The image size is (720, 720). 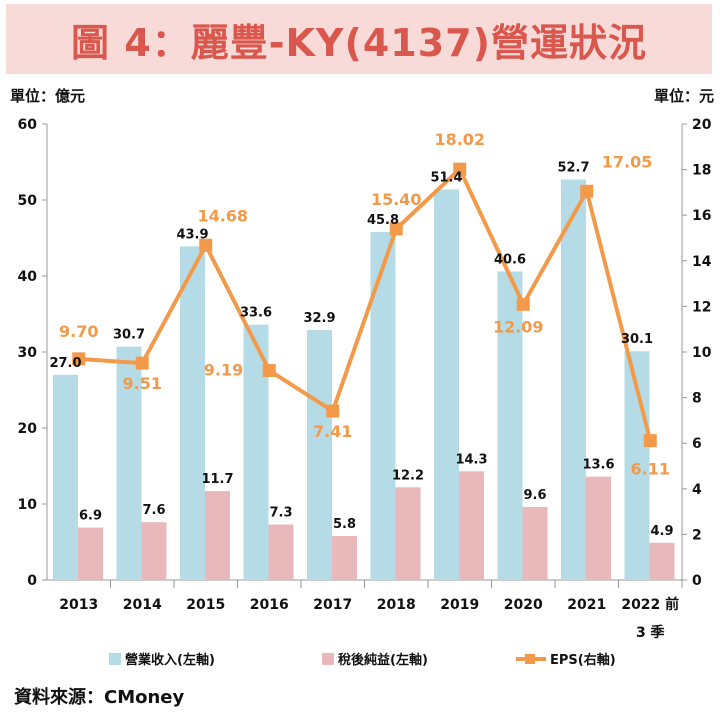 What do you see at coordinates (530, 659) in the screenshot?
I see `legend-eps-marker` at bounding box center [530, 659].